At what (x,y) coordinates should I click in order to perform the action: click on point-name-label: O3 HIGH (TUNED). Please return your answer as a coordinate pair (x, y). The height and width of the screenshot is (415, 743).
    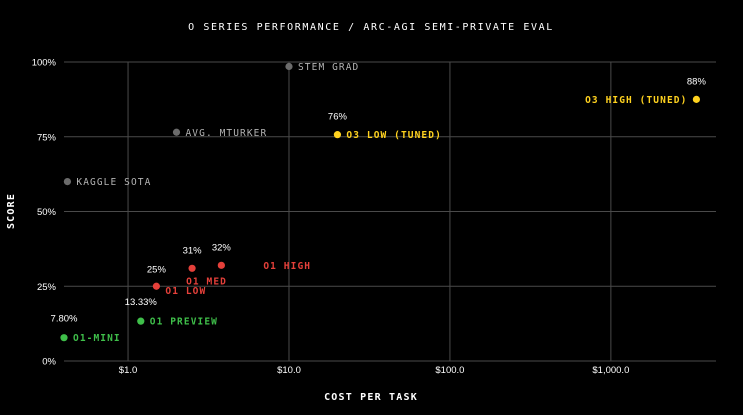
    Looking at the image, I should click on (636, 100).